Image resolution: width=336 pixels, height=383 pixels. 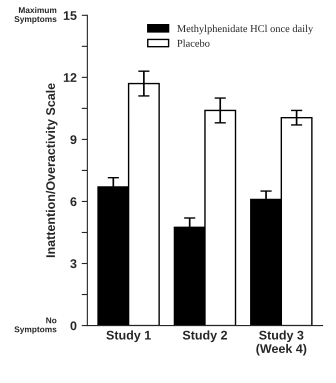 I want to click on legend-label: Placebo, so click(x=193, y=43).